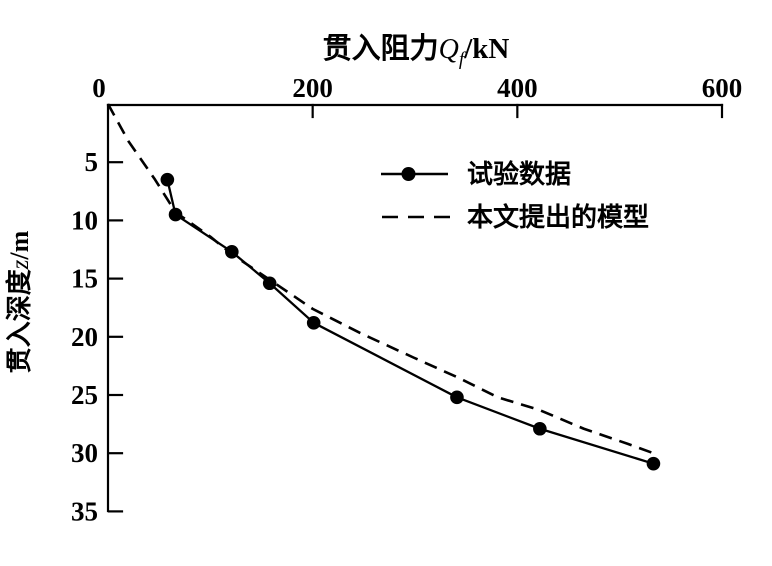 The height and width of the screenshot is (566, 772). Describe the element at coordinates (515, 195) in the screenshot. I see `legend: 试验数据 本文提出的模型` at that location.